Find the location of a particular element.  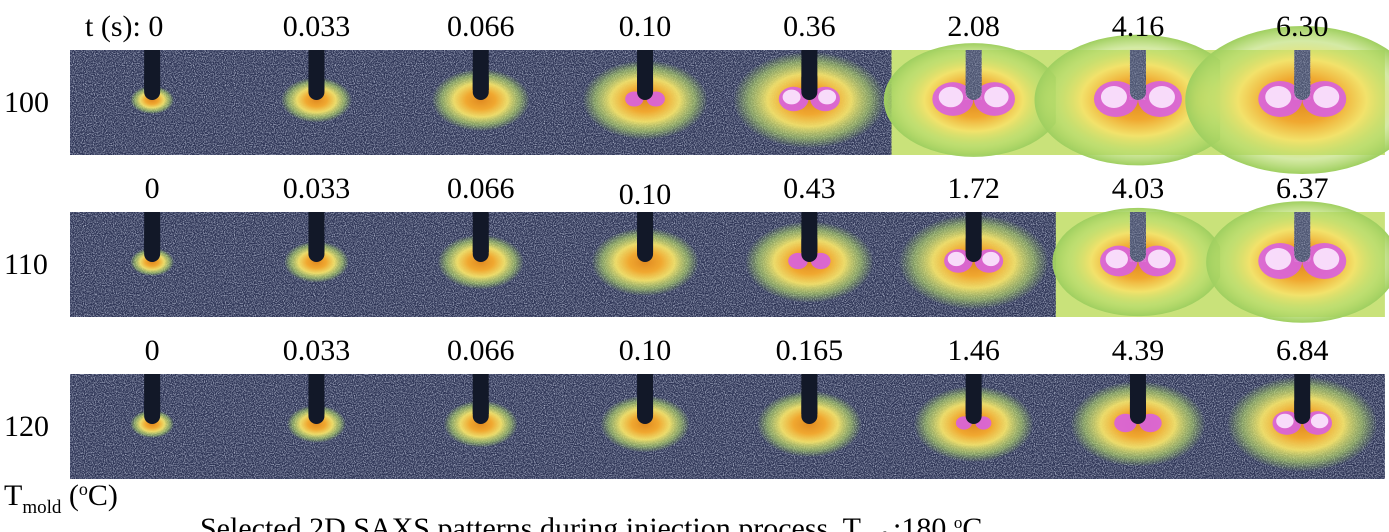

caption-unit: C is located at coordinates (972, 522).